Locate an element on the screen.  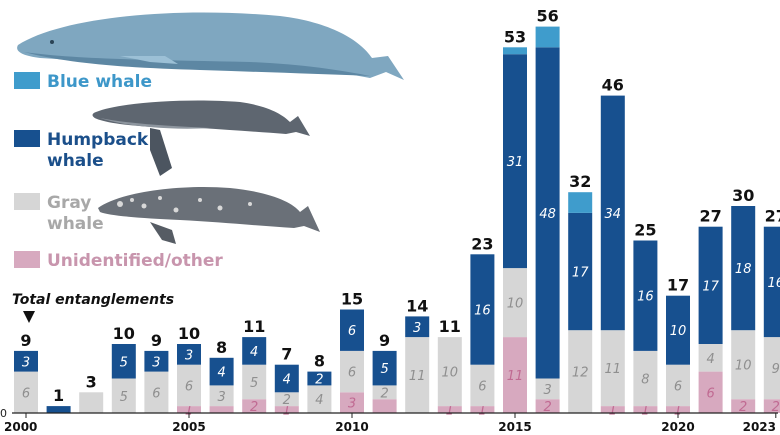
segment-label-gray-2007: 5 is located at coordinates (254, 383).